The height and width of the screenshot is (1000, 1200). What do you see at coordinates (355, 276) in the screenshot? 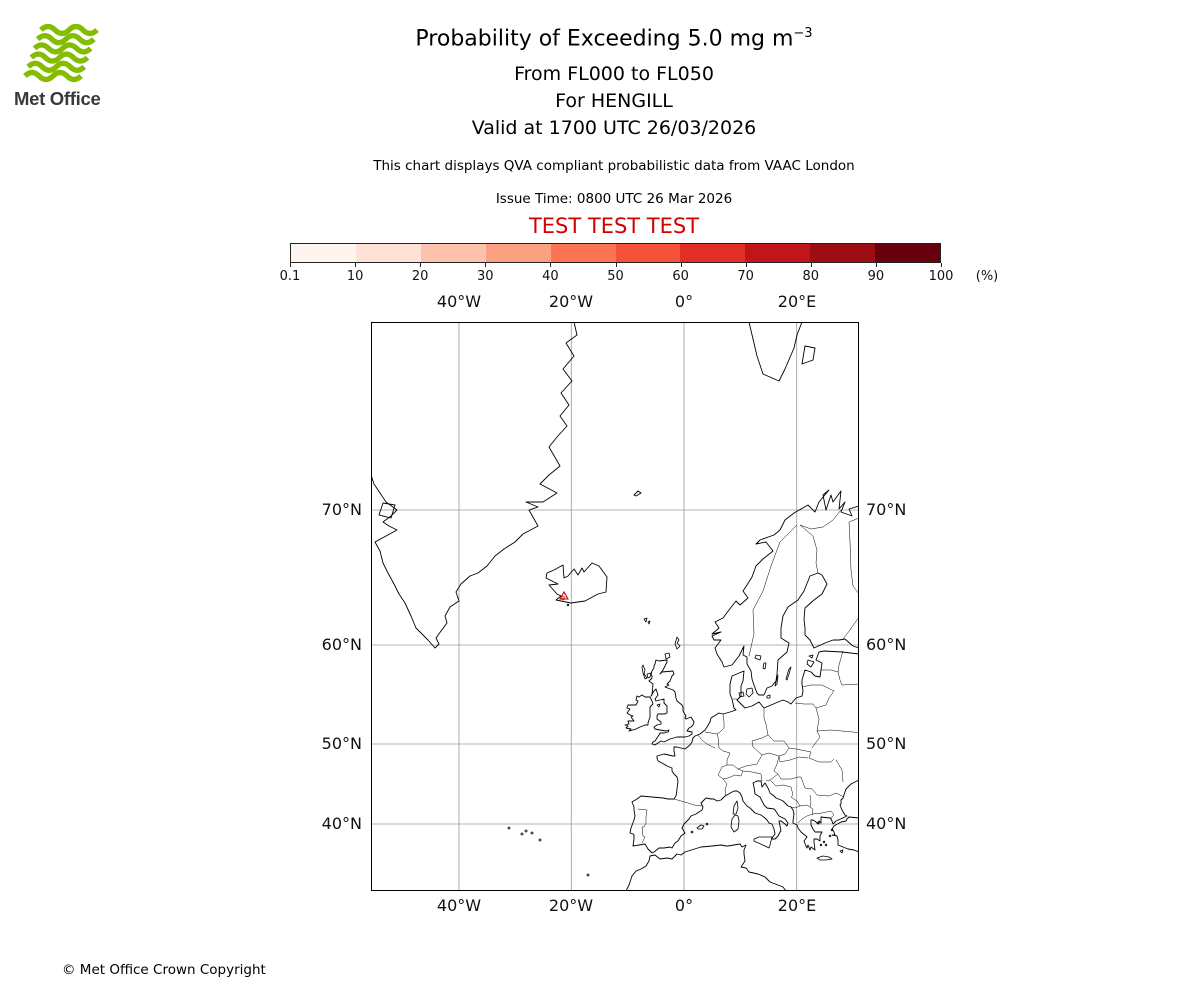
I see `colorbar-tick-label: 10` at bounding box center [355, 276].